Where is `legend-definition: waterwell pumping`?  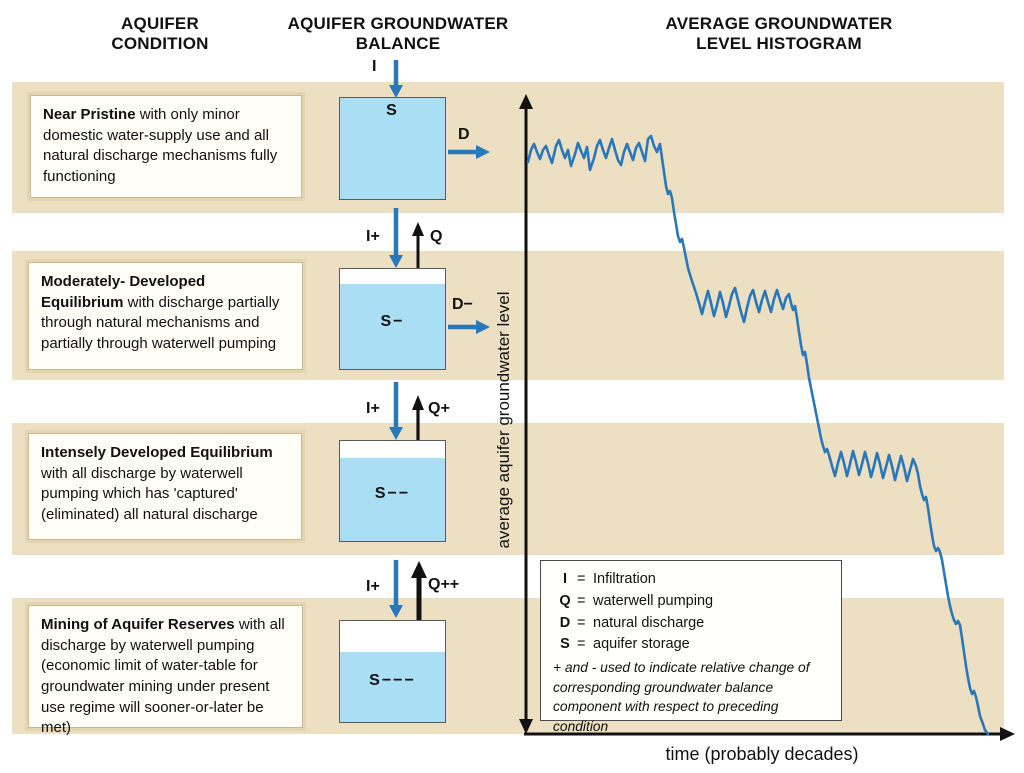
legend-definition: waterwell pumping is located at coordinates (653, 600).